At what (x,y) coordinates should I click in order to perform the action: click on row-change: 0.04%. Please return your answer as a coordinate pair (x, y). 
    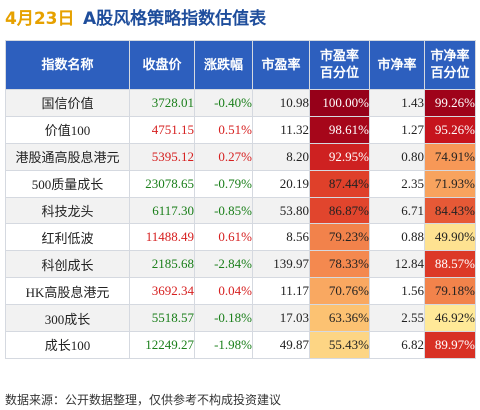
    Looking at the image, I should click on (223, 291).